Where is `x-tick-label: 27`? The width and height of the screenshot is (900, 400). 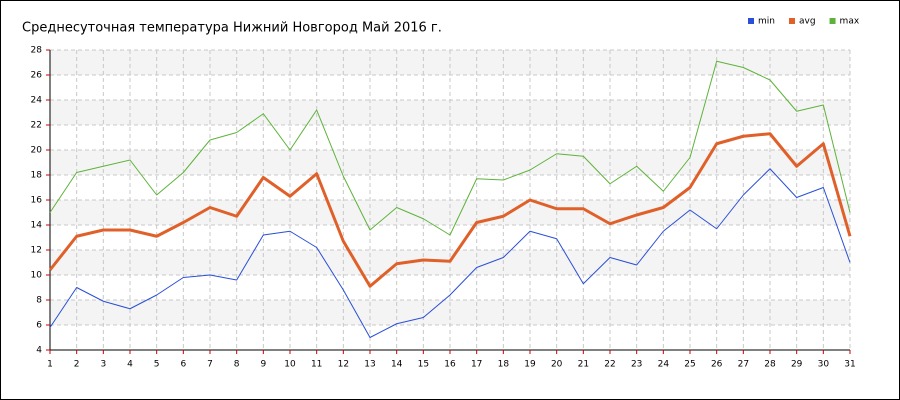 x-tick-label: 27 is located at coordinates (743, 365).